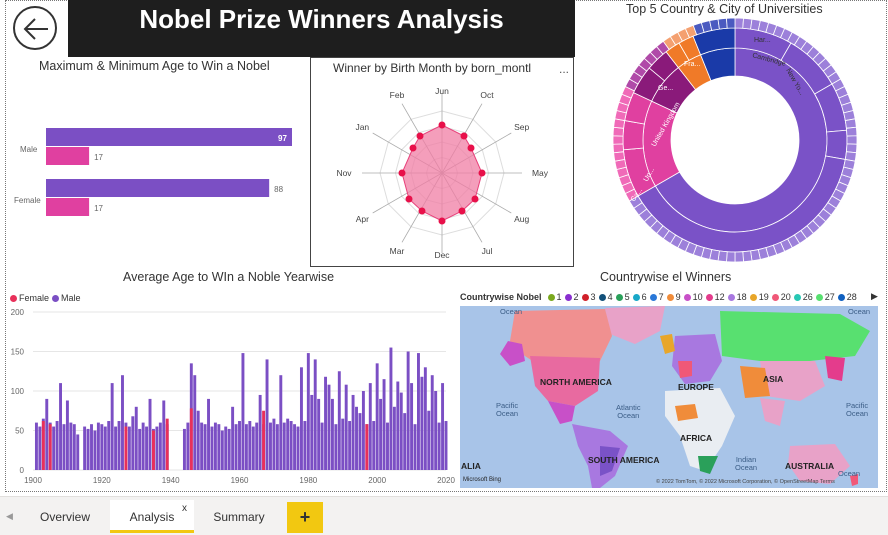 This screenshot has height=535, width=888. What do you see at coordinates (442, 173) in the screenshot?
I see `radar-area` at bounding box center [442, 173].